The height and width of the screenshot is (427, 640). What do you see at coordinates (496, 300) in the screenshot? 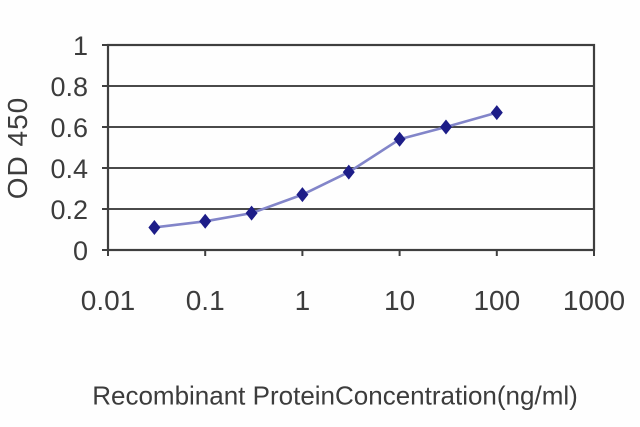
I see `x-tick-label: 100` at bounding box center [496, 300].